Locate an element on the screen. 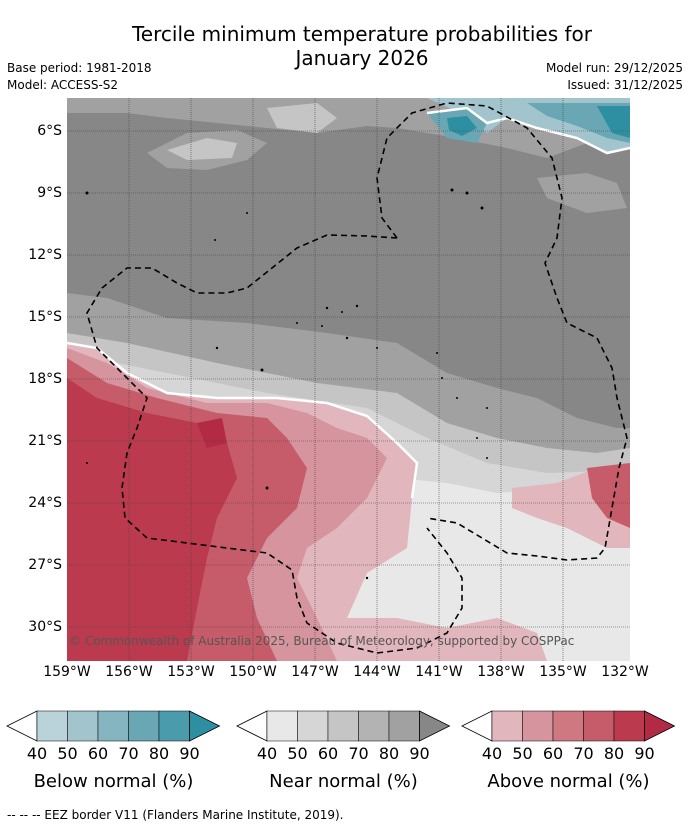 Image resolution: width=690 pixels, height=827 pixels. region-above-east-mid is located at coordinates (608, 495).